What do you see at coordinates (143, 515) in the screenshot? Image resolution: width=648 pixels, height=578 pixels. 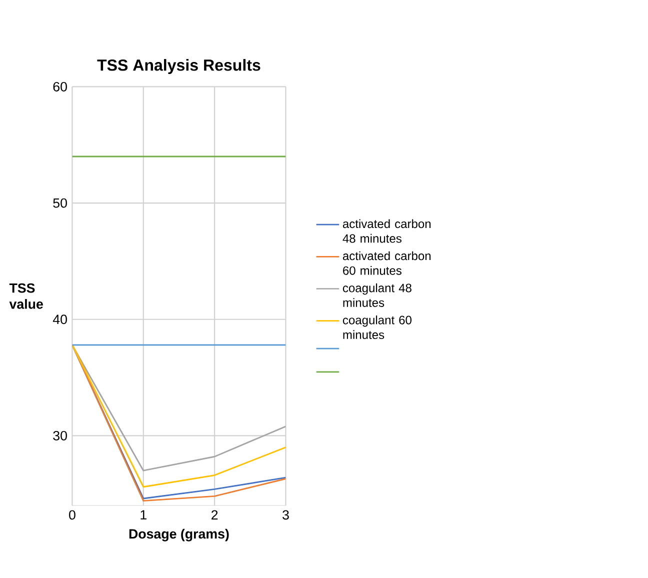 I see `x-tick-label: 1` at bounding box center [143, 515].